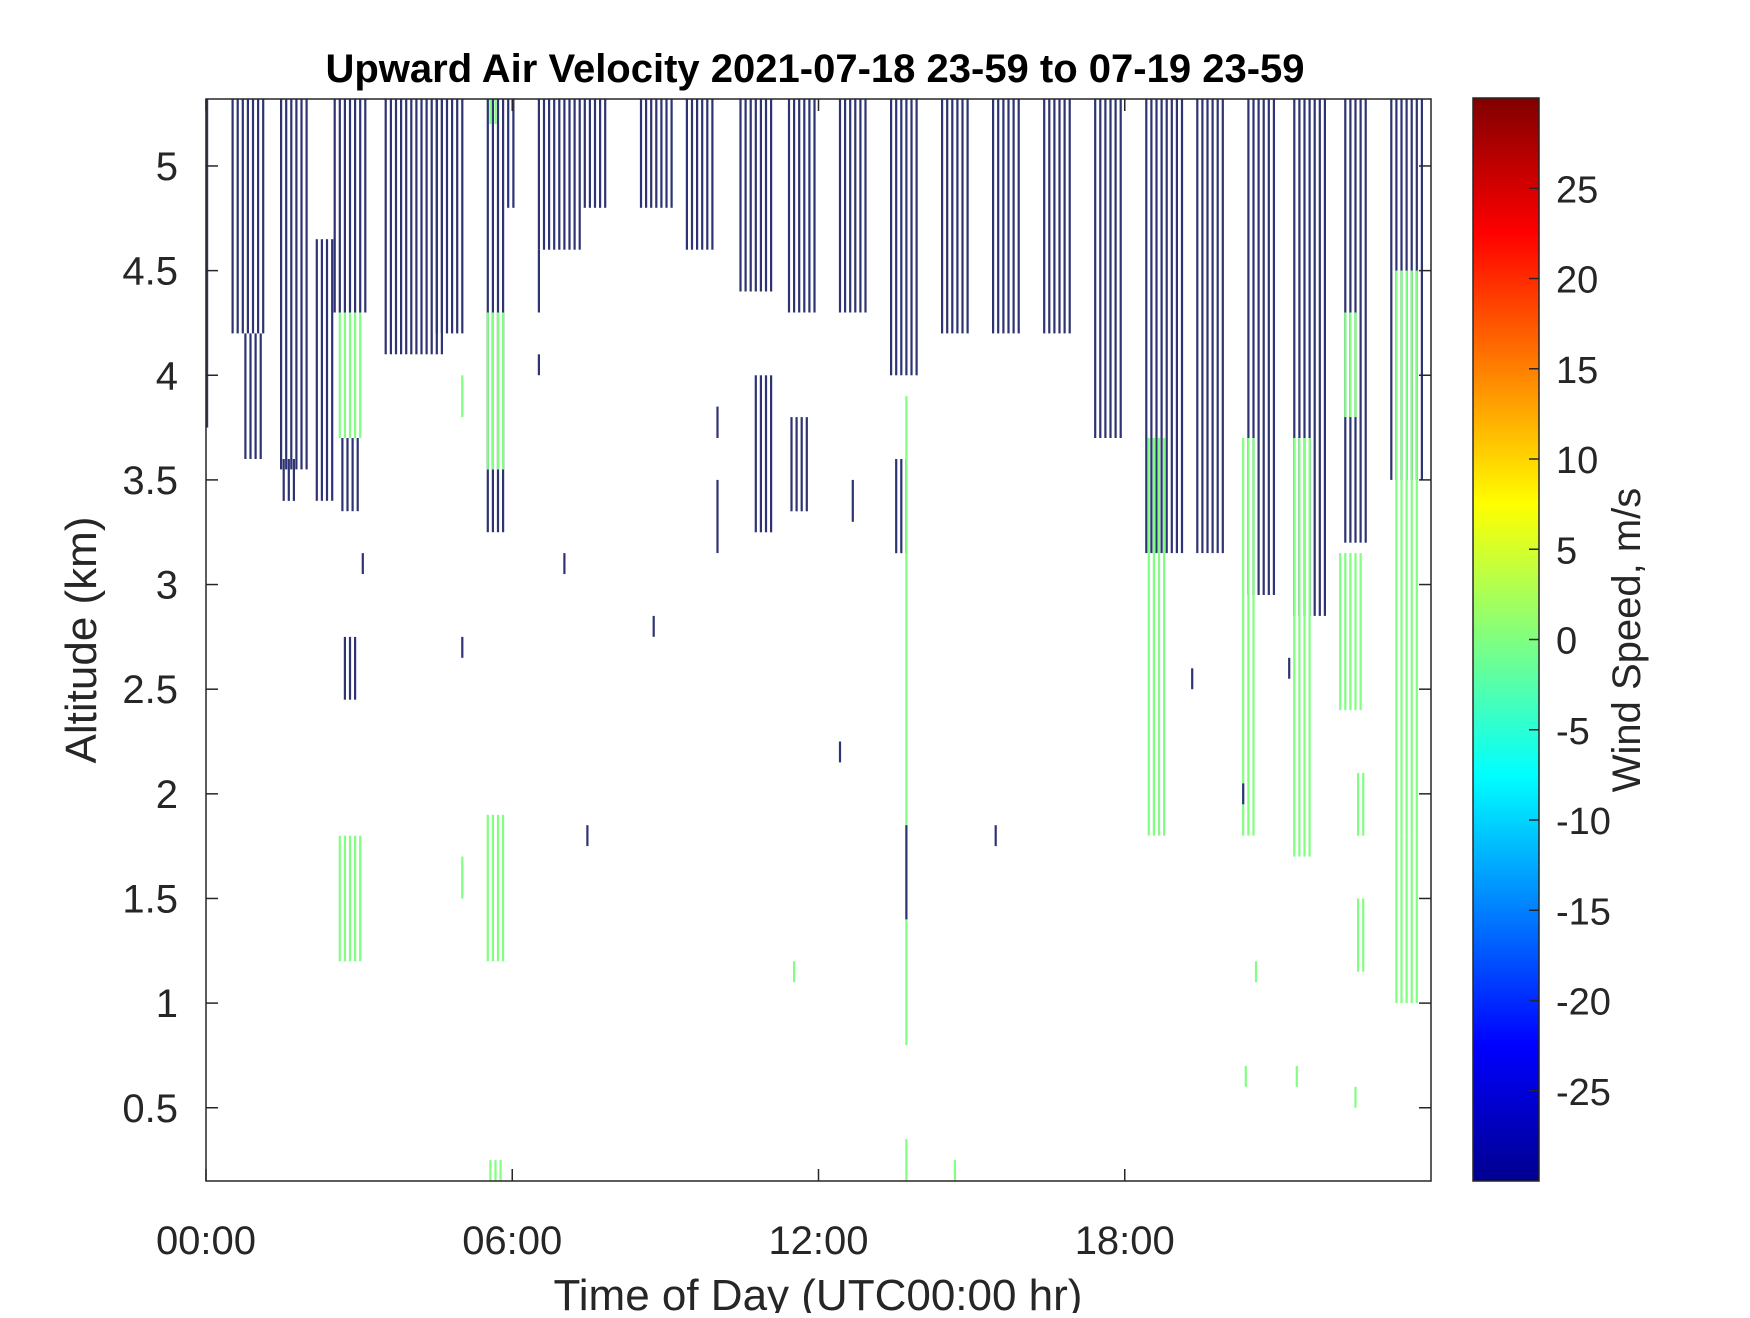  I want to click on y-tick-label: 2, so click(167, 795).